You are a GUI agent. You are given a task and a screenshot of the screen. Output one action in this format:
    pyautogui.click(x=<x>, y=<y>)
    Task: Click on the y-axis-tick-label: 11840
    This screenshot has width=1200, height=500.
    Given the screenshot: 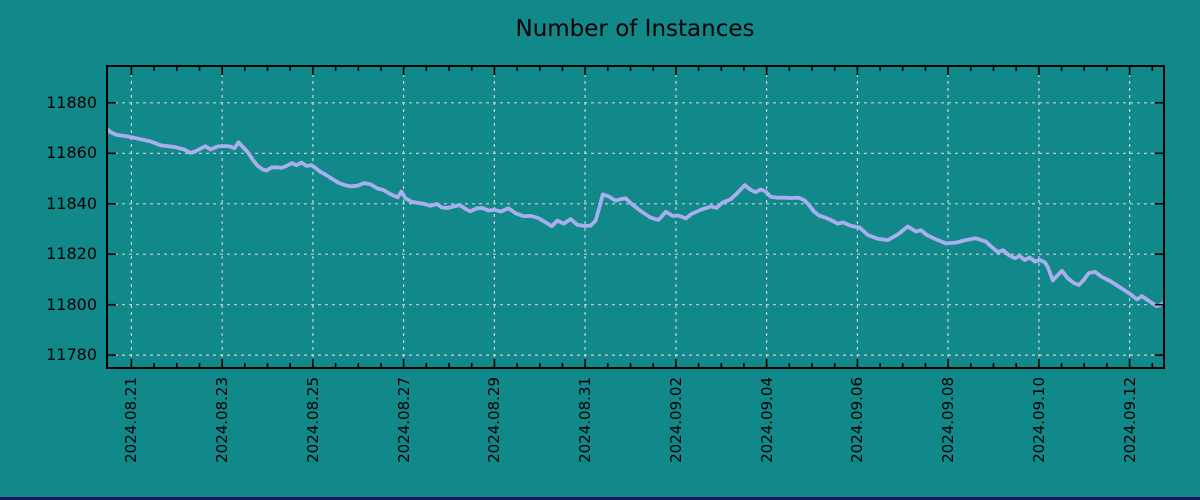 What is the action you would take?
    pyautogui.click(x=71, y=203)
    